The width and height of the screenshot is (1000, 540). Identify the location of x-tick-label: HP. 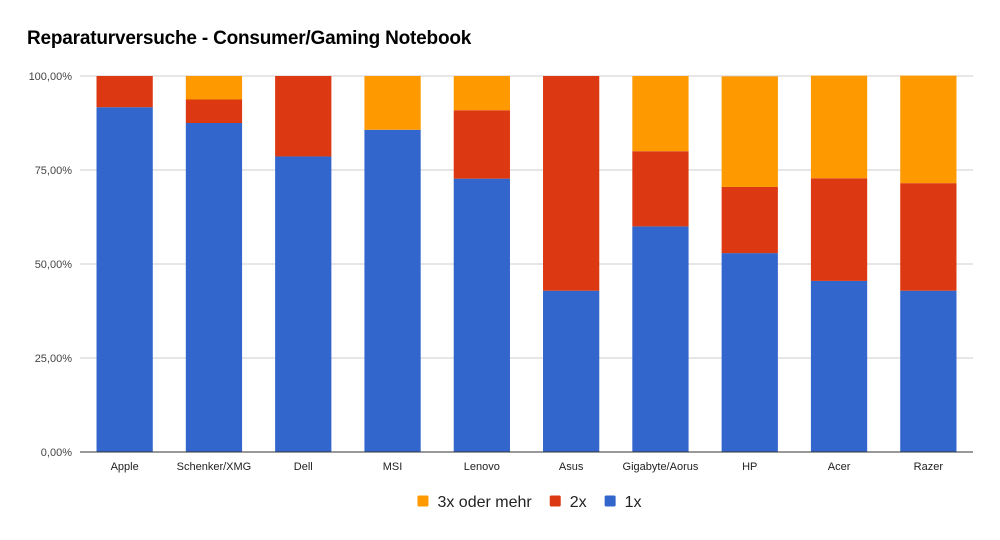
(749, 467).